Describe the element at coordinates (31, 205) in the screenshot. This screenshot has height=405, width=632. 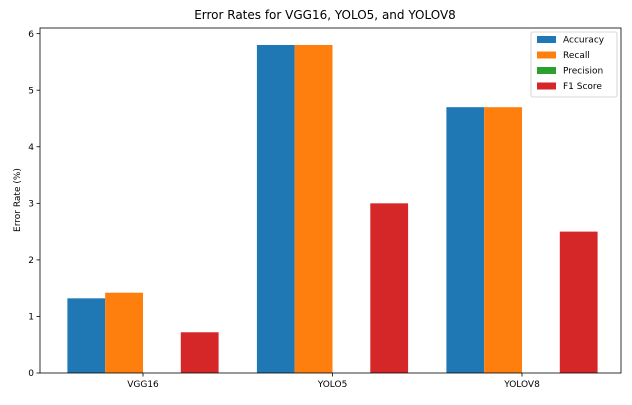
I see `y-tick-label: 3` at that location.